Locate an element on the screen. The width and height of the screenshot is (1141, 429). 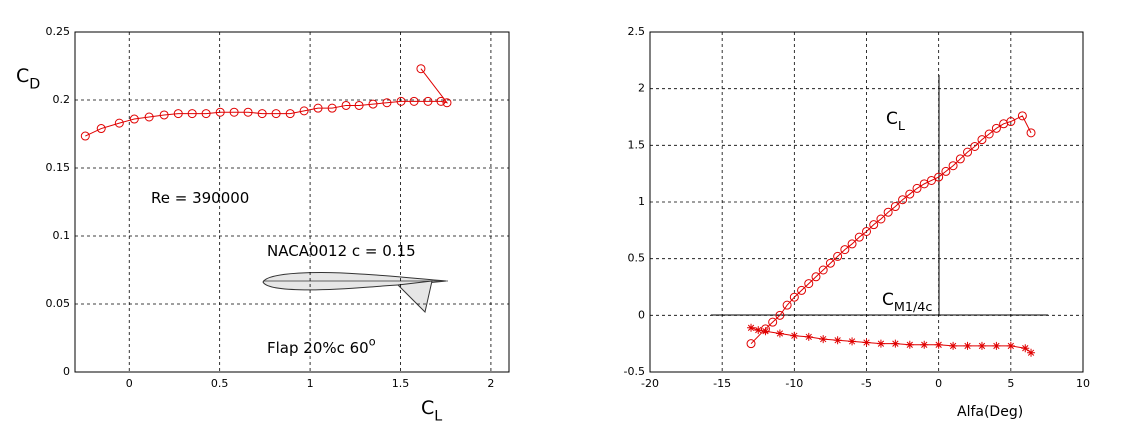
y-tick-label: -0.5 is located at coordinates (634, 371).